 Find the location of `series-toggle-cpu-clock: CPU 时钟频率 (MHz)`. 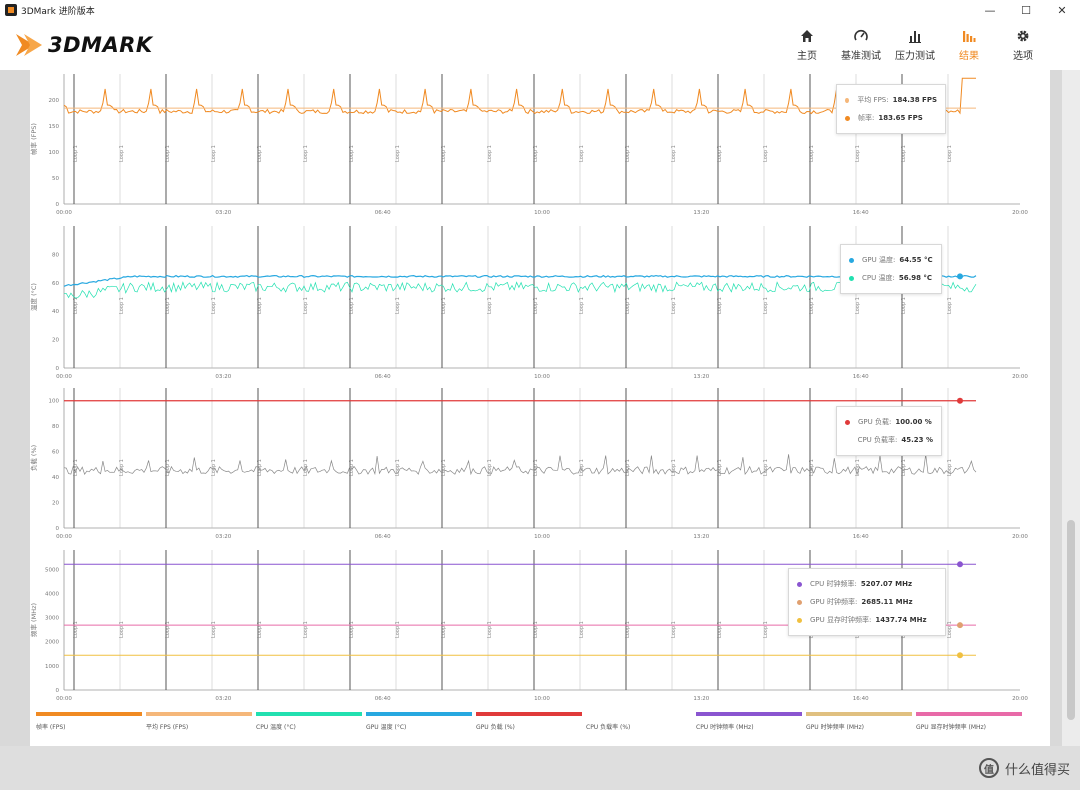

series-toggle-cpu-clock: CPU 时钟频率 (MHz) is located at coordinates (749, 721).